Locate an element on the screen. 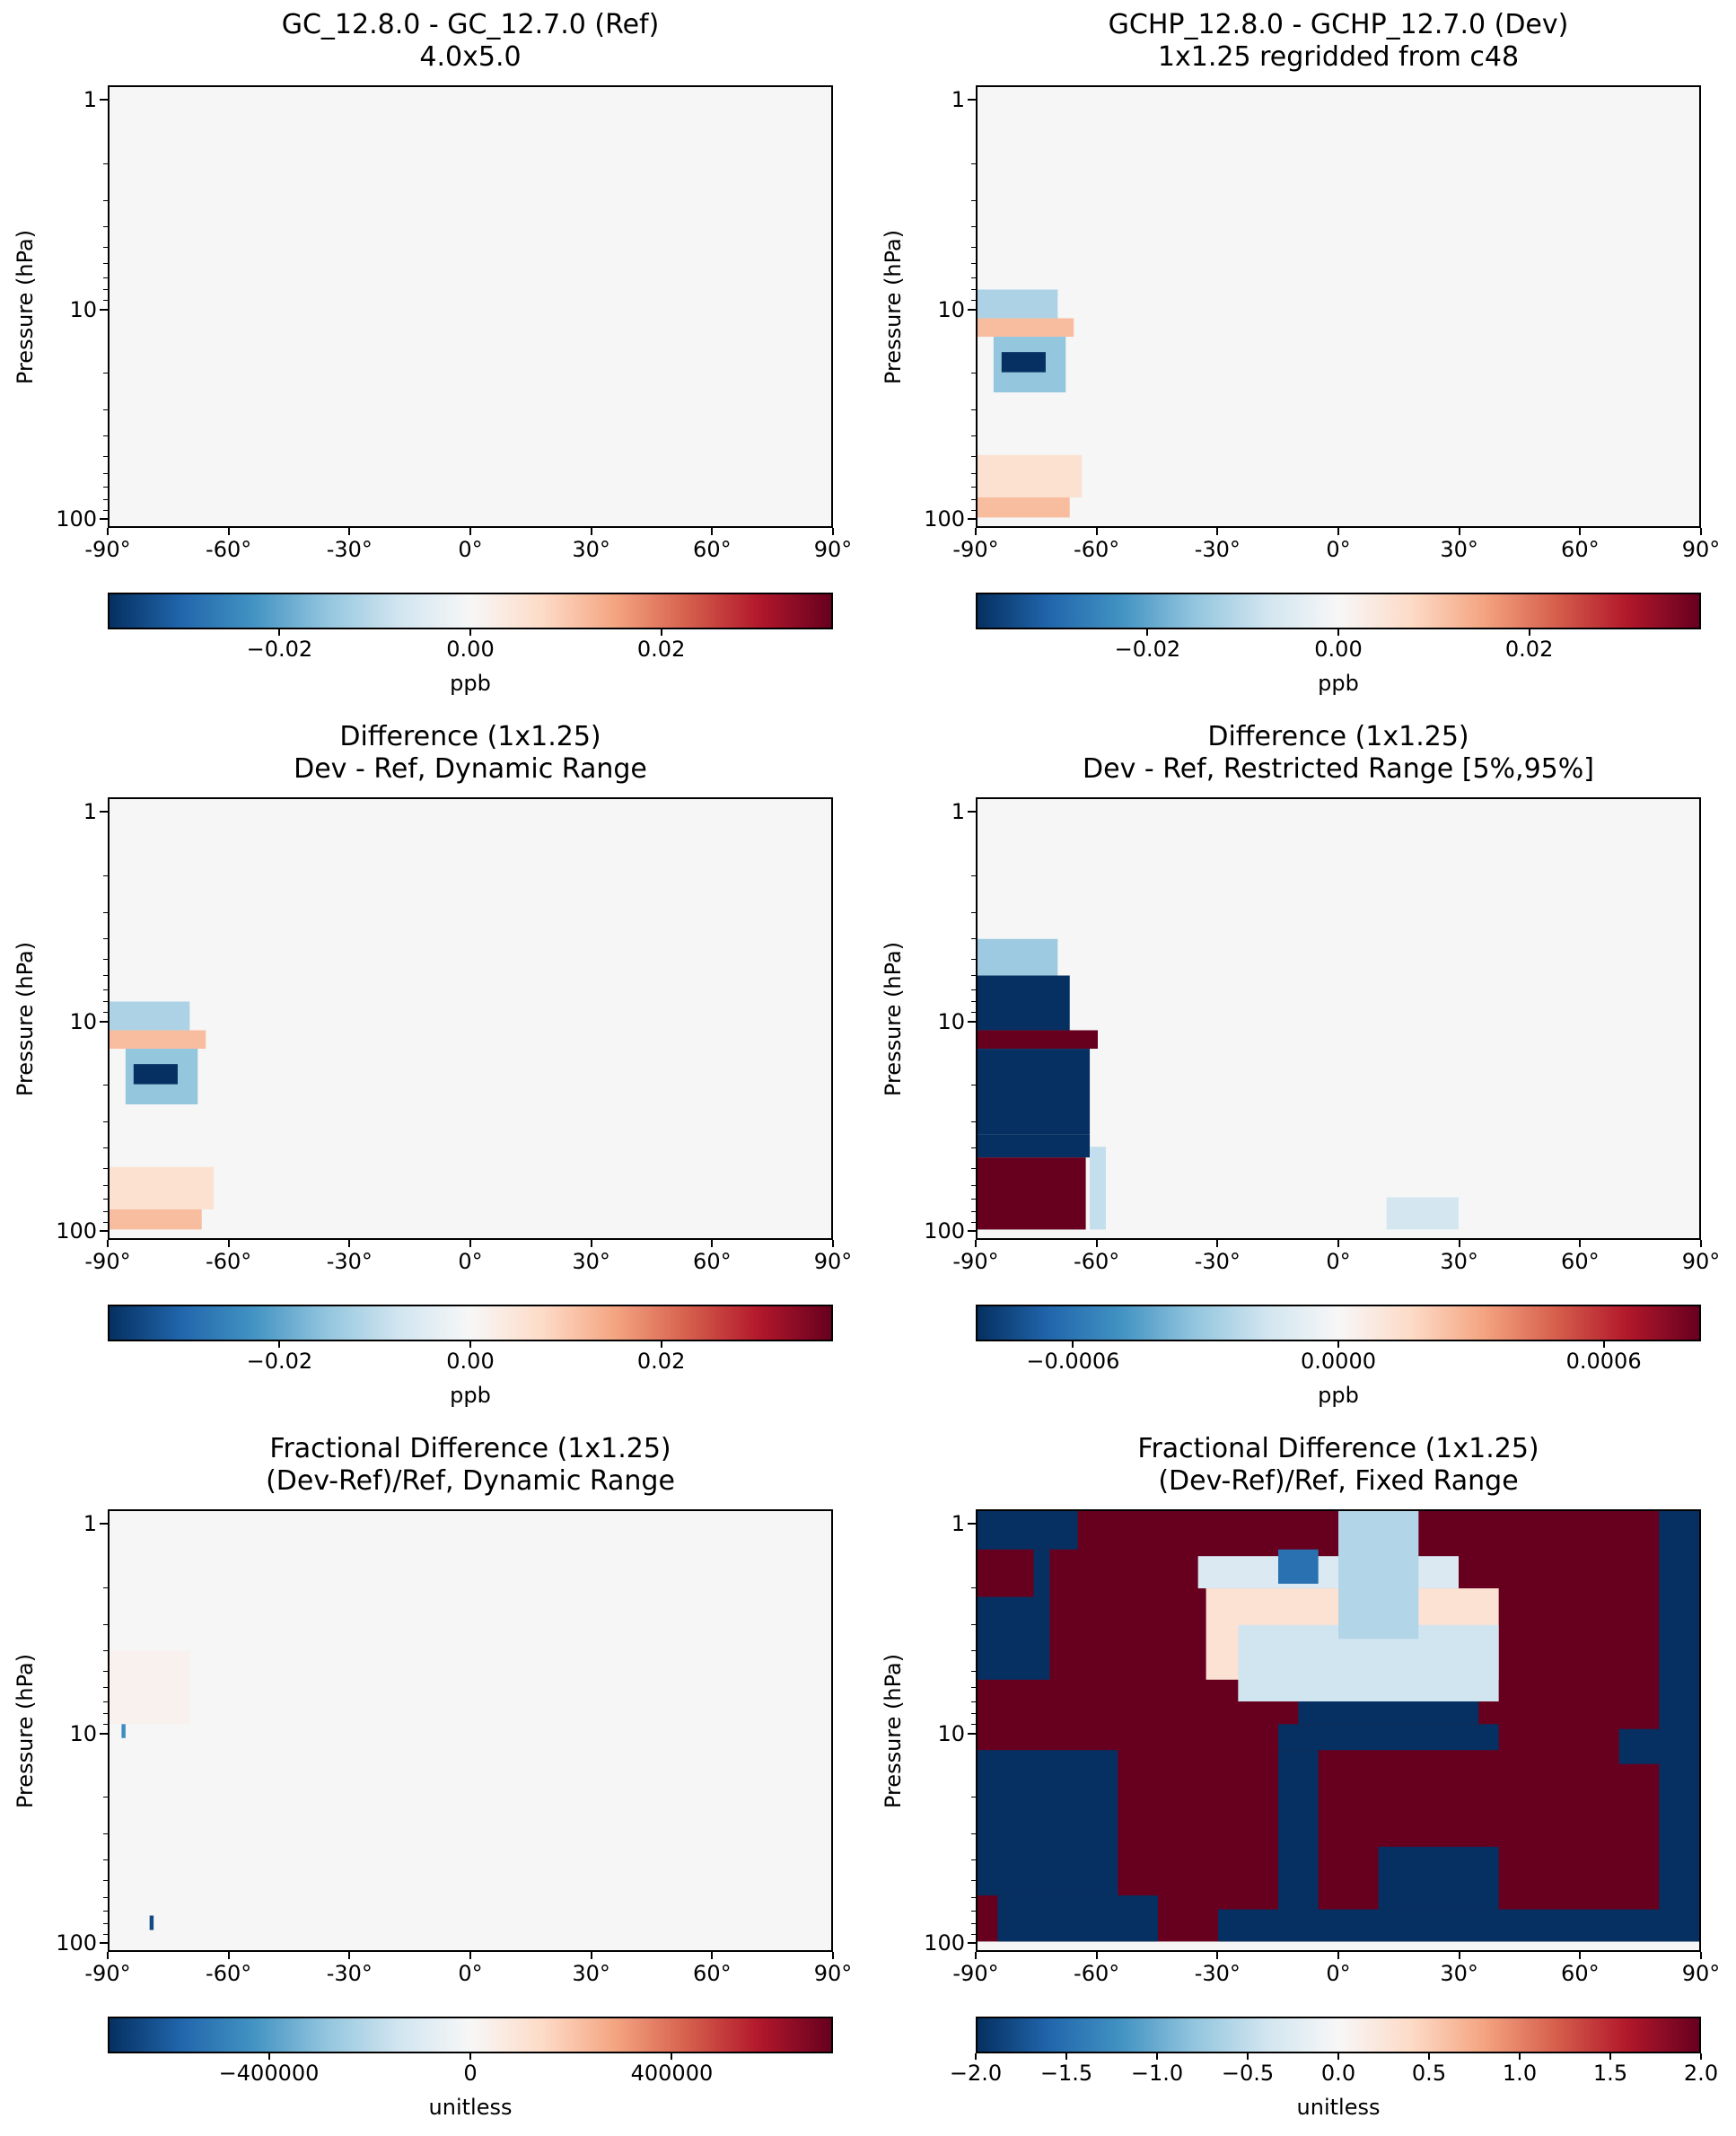  chart-subtitle: (Dev-Ref)/Ref, Dynamic Range is located at coordinates (471, 1481).